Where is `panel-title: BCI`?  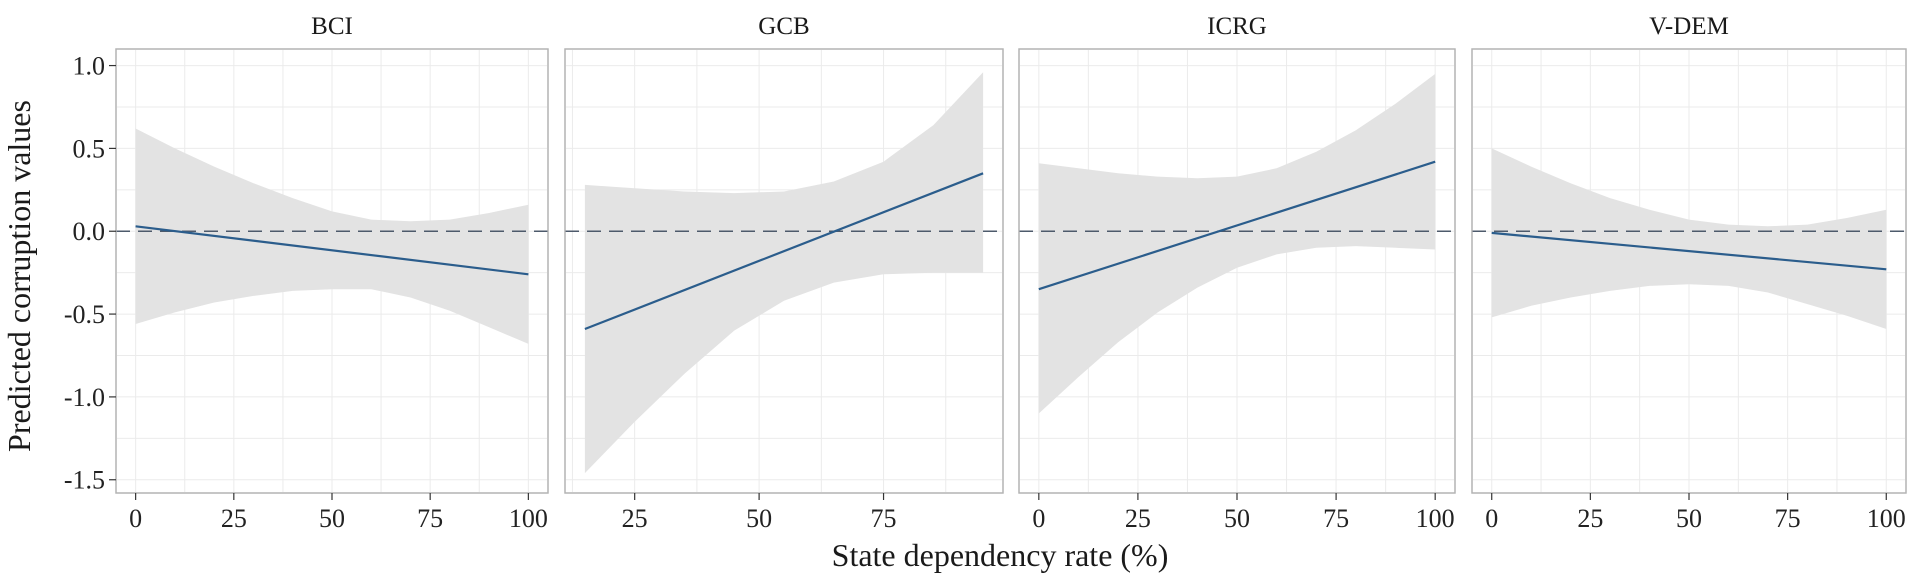 panel-title: BCI is located at coordinates (332, 26).